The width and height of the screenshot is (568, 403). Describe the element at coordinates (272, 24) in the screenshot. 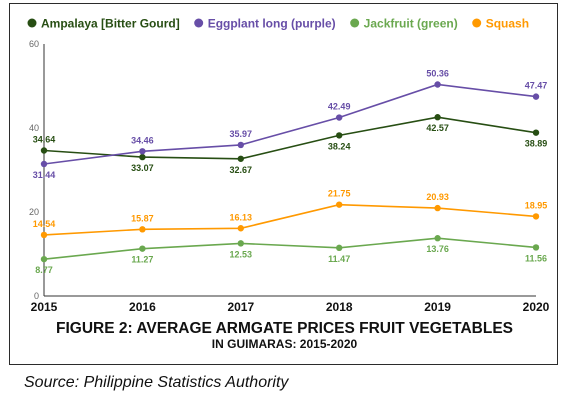

I see `legend-label: Eggplant long (purple)` at that location.